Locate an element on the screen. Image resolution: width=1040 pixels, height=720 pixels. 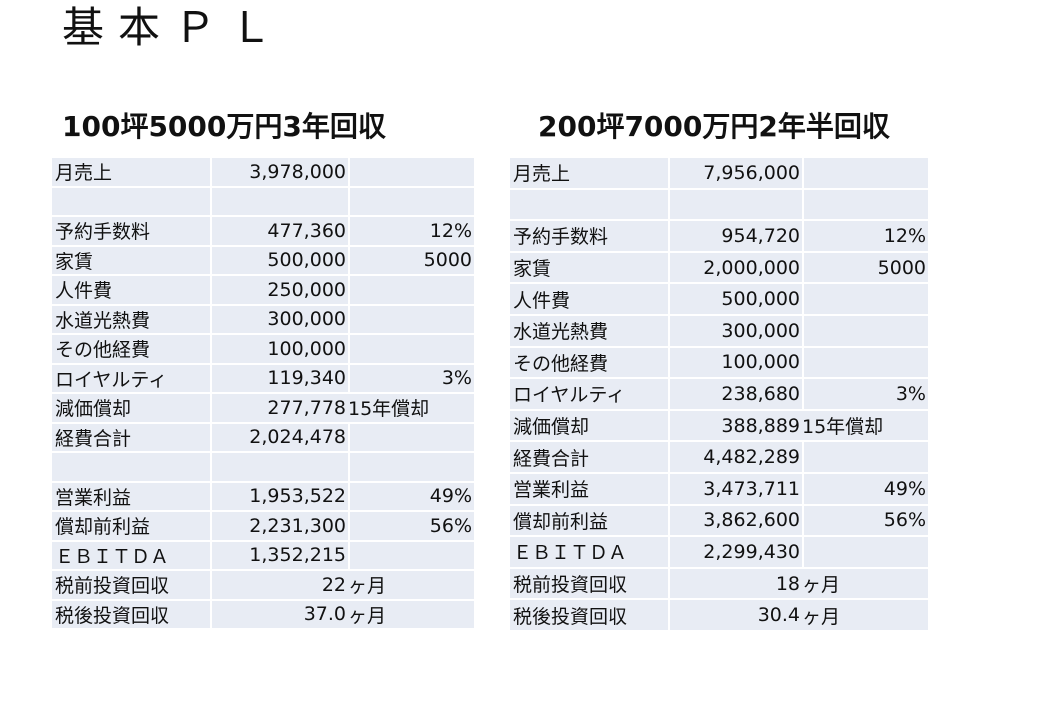
row-value: 30.4 is located at coordinates (735, 615).